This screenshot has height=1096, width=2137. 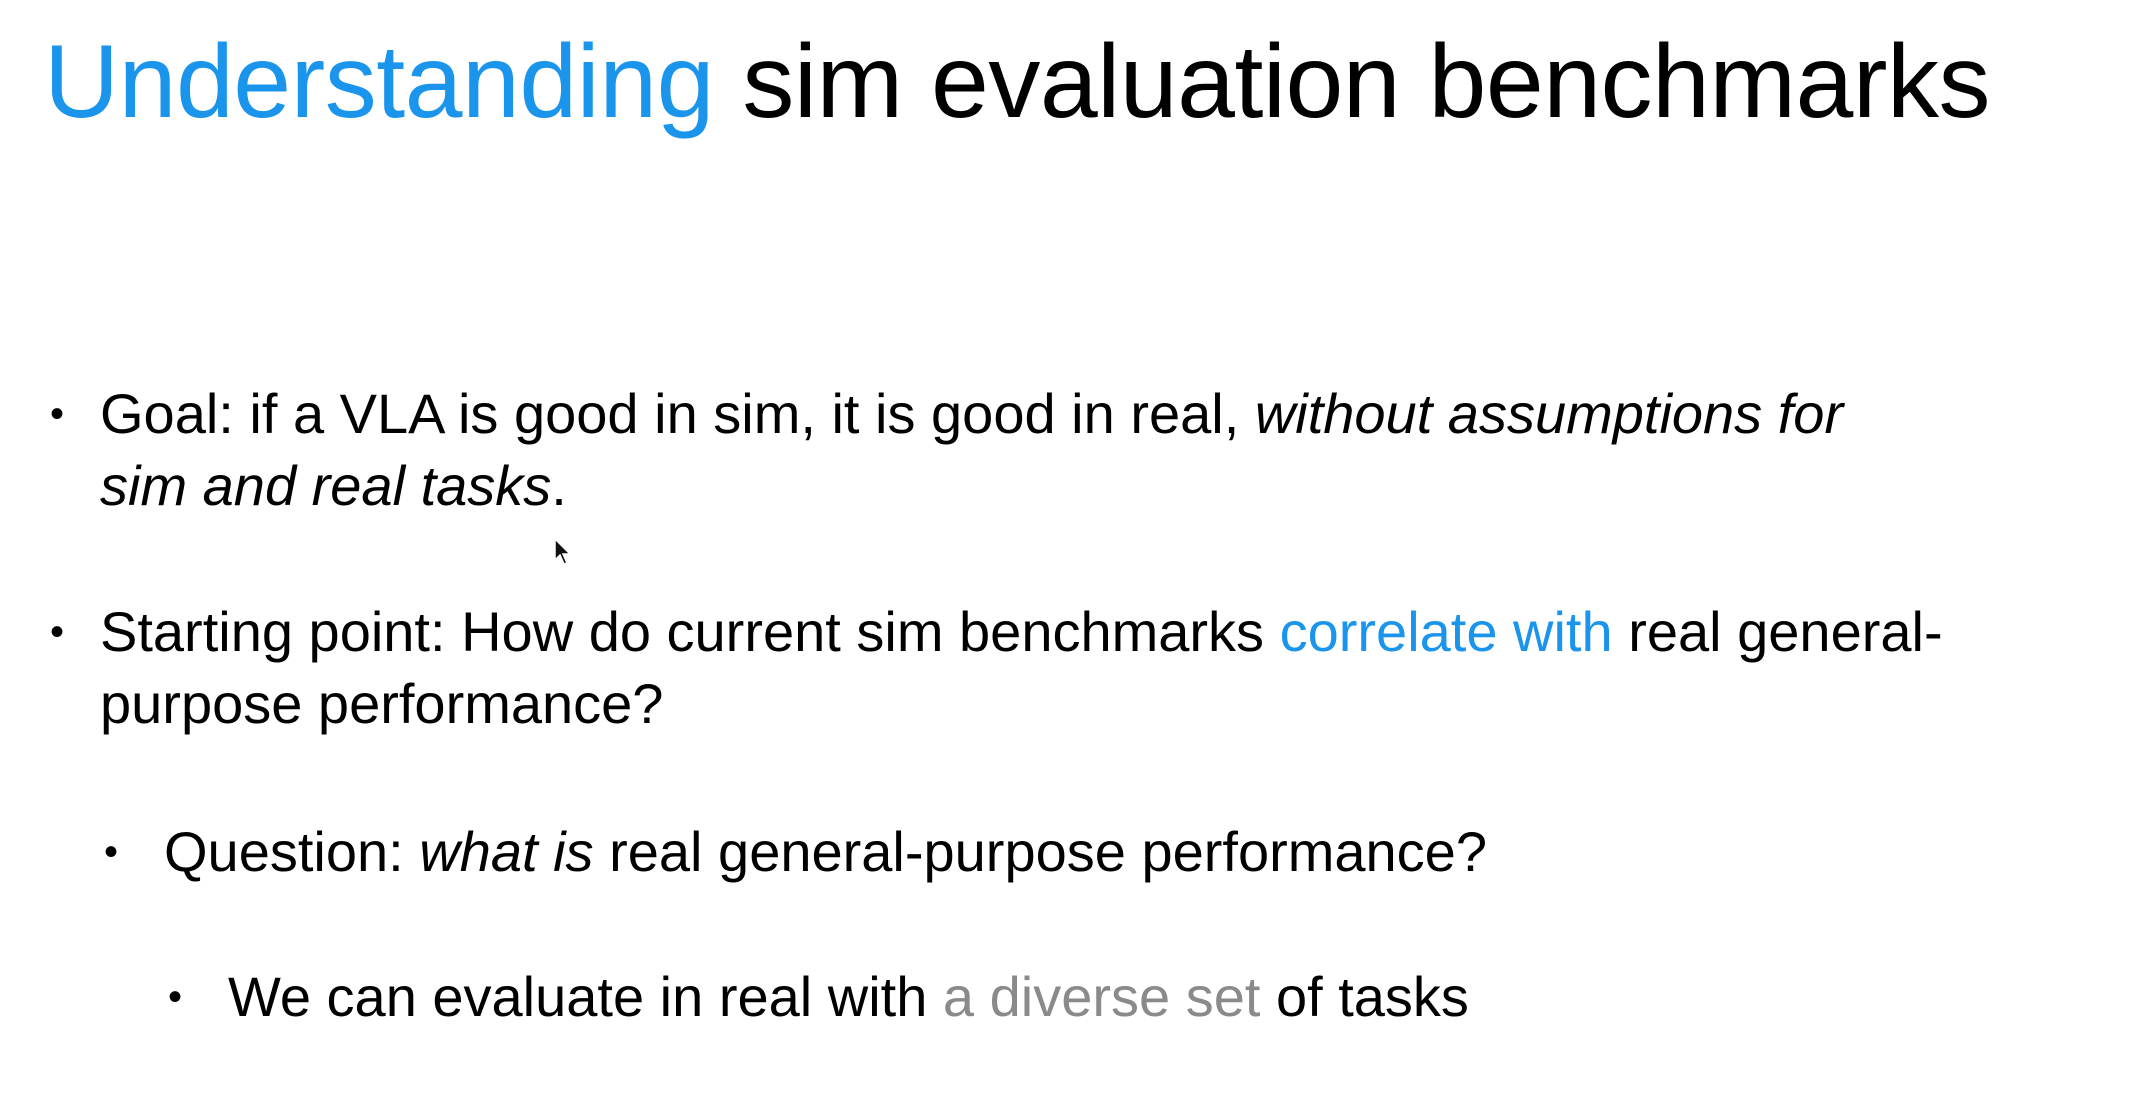 What do you see at coordinates (1021, 704) in the screenshot?
I see `bullet-starting-line2: purpose performance?` at bounding box center [1021, 704].